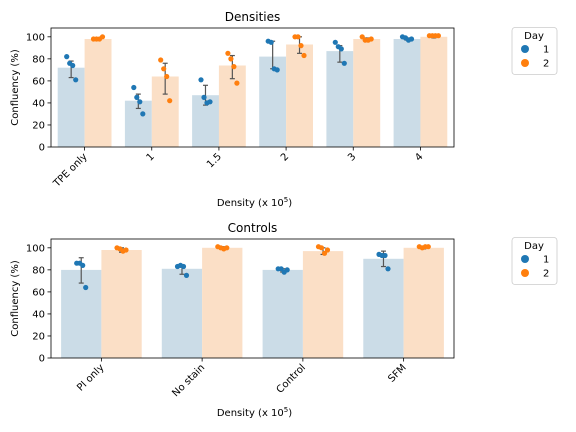 The height and width of the screenshot is (432, 576). I want to click on bar-day1-no-stain, so click(182, 313).